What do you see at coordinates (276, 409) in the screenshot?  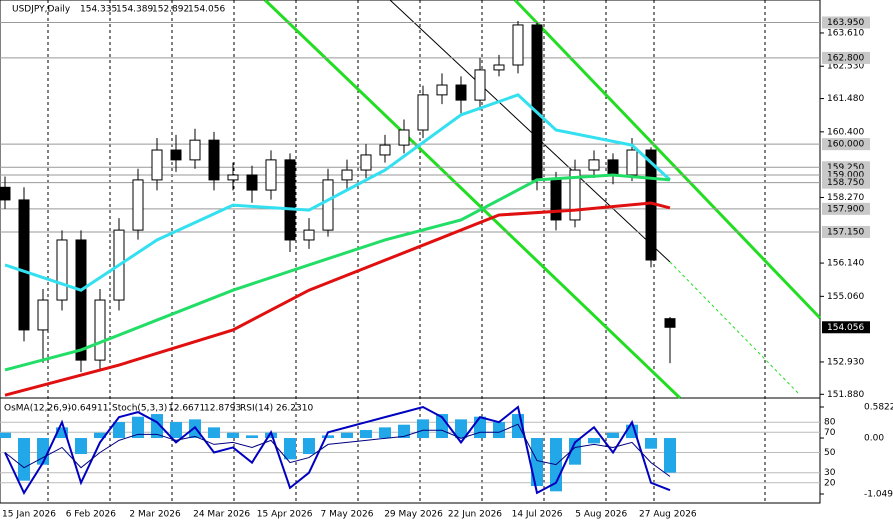 I see `rsi-label: RSI(14) 26.2310` at bounding box center [276, 409].